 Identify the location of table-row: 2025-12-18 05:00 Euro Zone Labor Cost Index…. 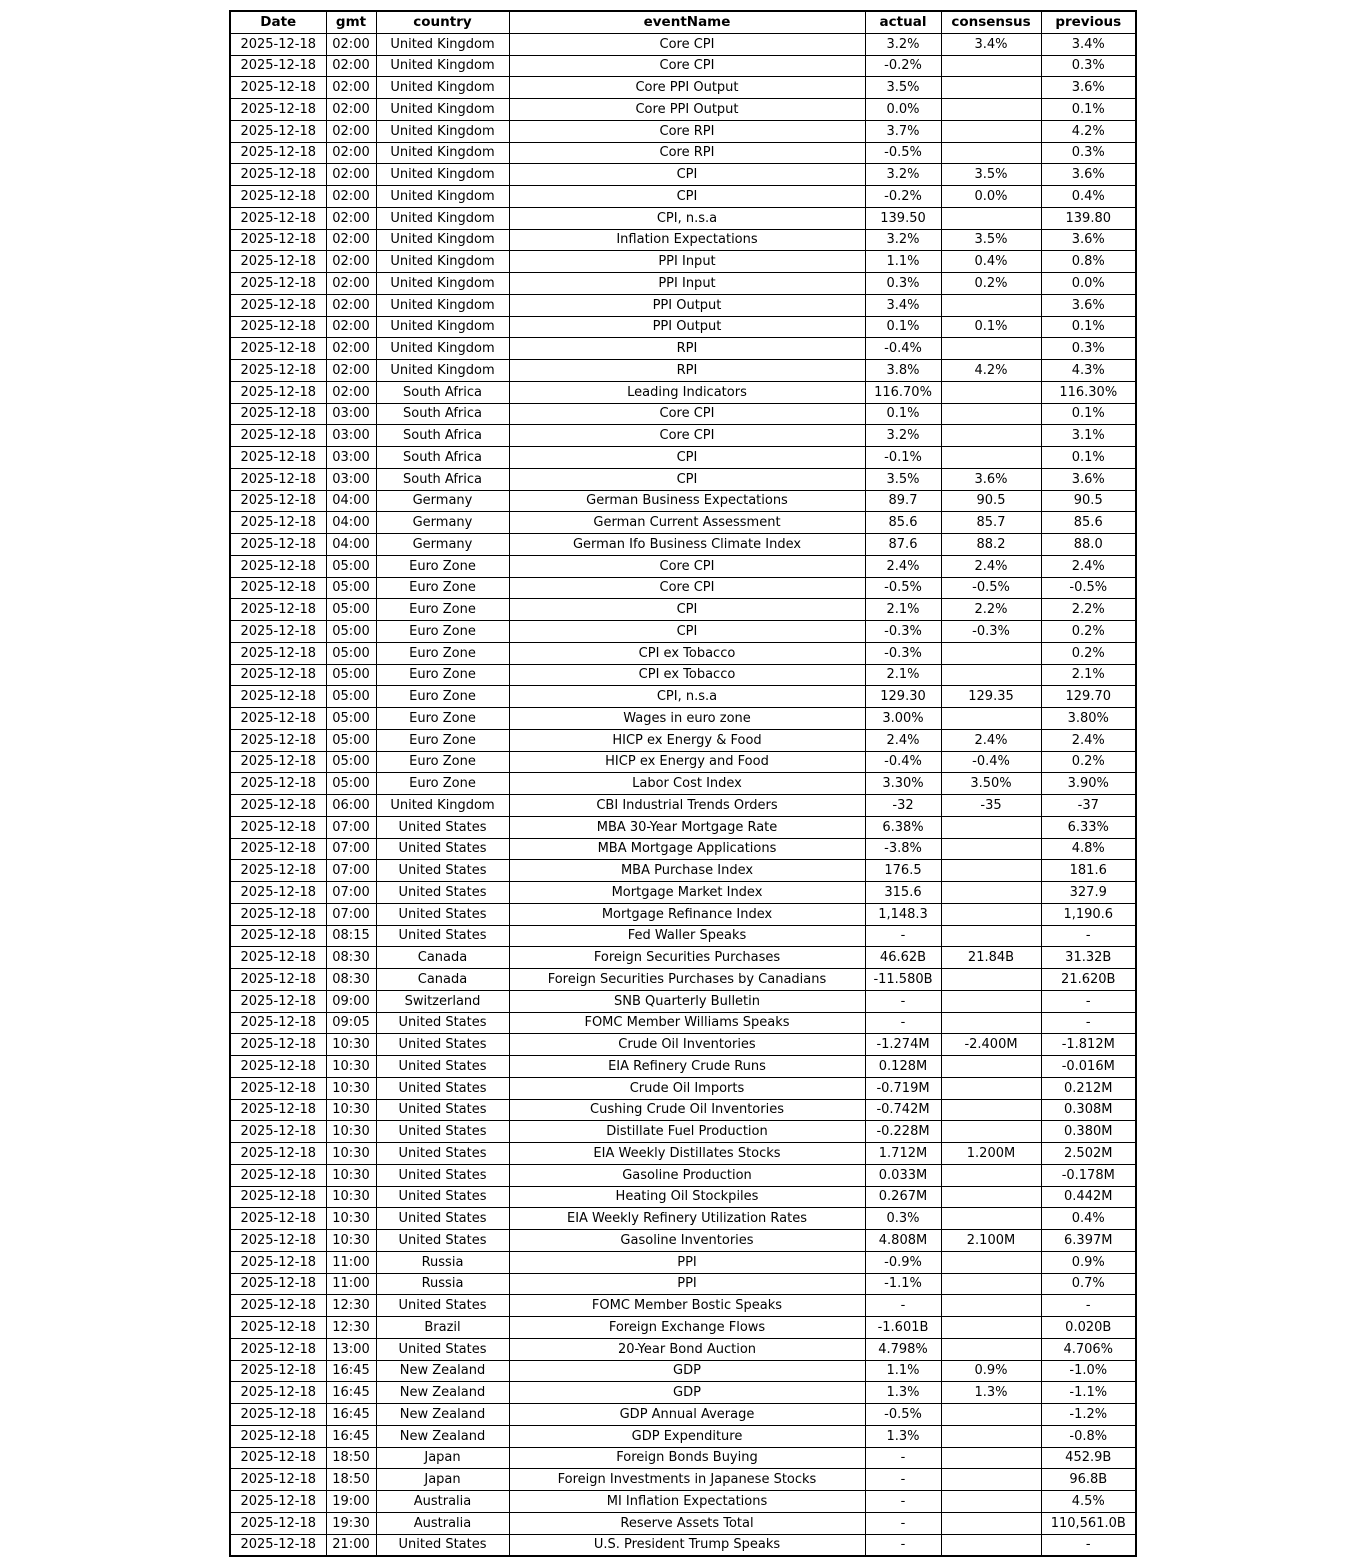
(683, 783).